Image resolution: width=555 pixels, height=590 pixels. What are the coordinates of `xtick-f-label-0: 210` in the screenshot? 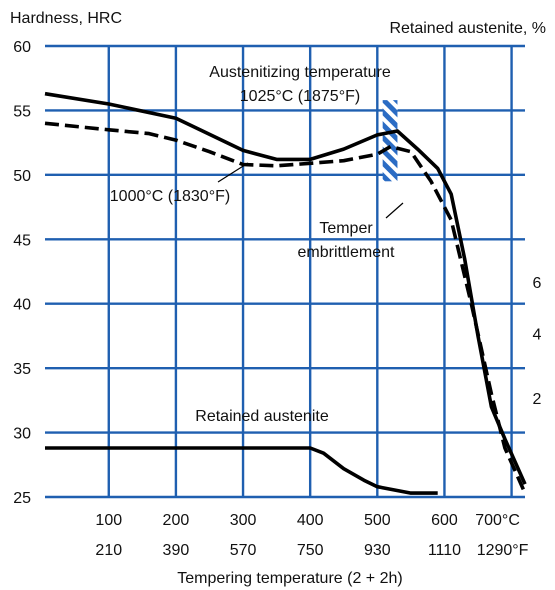 It's located at (108, 550).